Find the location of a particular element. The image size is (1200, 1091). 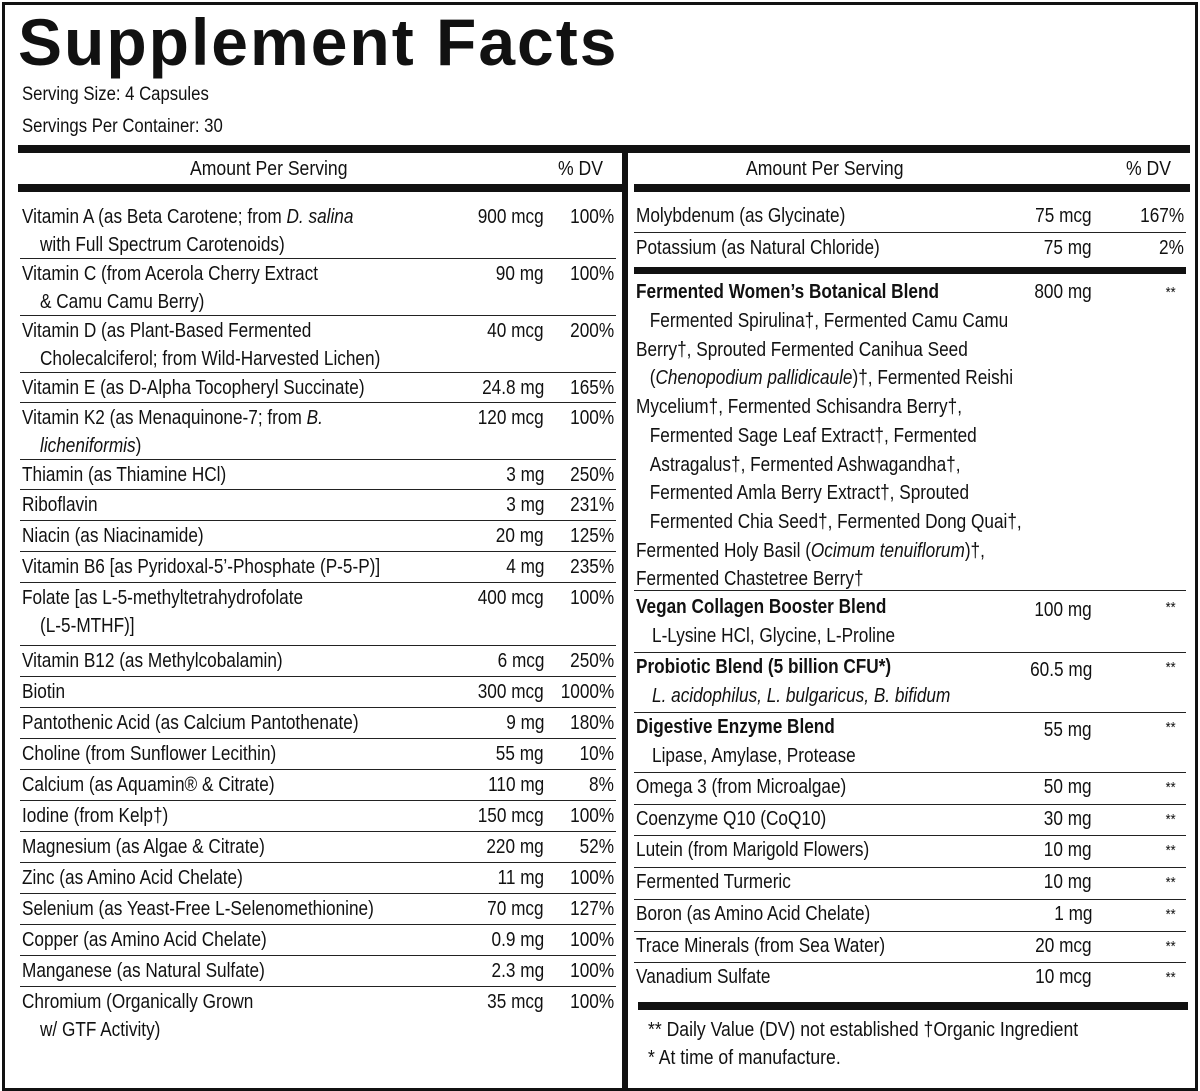

nutrient-dv: 235% is located at coordinates (592, 567).